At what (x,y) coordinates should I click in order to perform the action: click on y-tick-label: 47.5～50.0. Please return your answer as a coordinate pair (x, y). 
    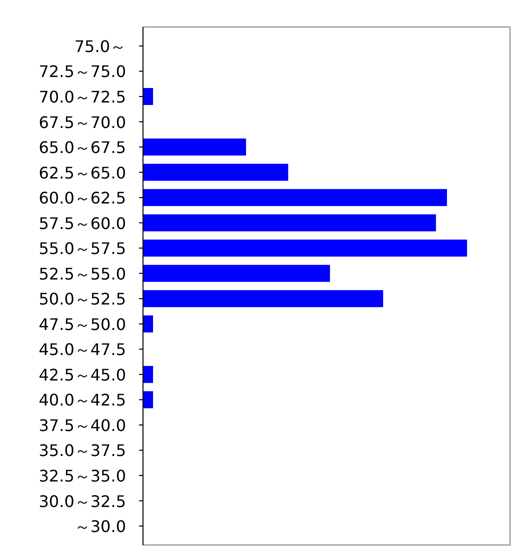
    Looking at the image, I should click on (82, 324).